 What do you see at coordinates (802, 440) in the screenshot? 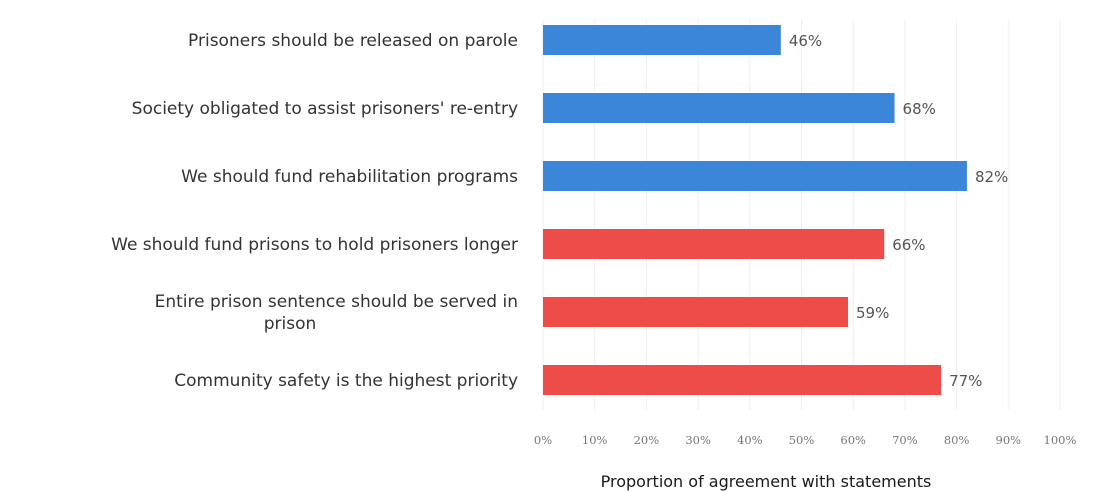
I see `x-tick-label: 50%` at bounding box center [802, 440].